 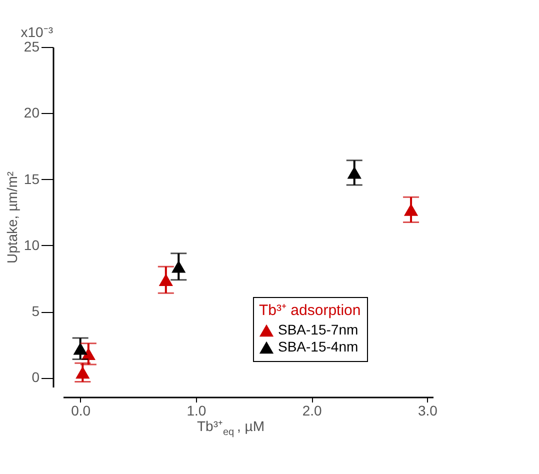 I want to click on y-tick-label: 25, so click(x=32, y=46).